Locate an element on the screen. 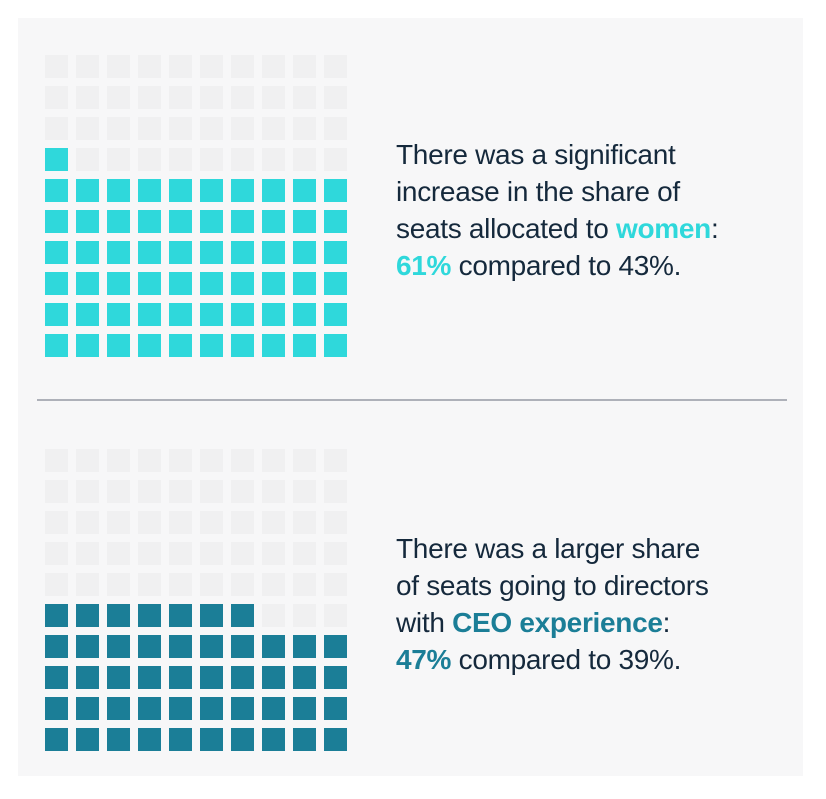 Image resolution: width=826 pixels, height=799 pixels. caption-line: increase in the share of is located at coordinates (557, 191).